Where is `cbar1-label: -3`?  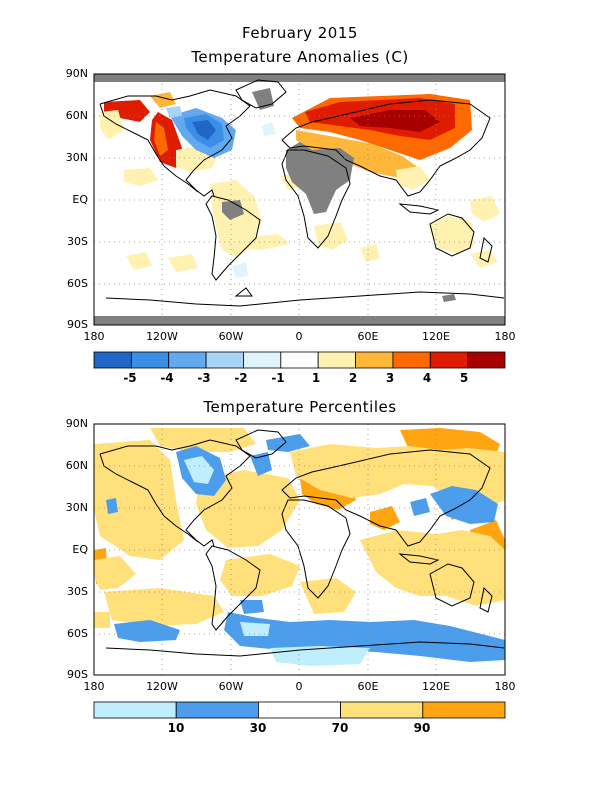 cbar1-label: -3 is located at coordinates (204, 378).